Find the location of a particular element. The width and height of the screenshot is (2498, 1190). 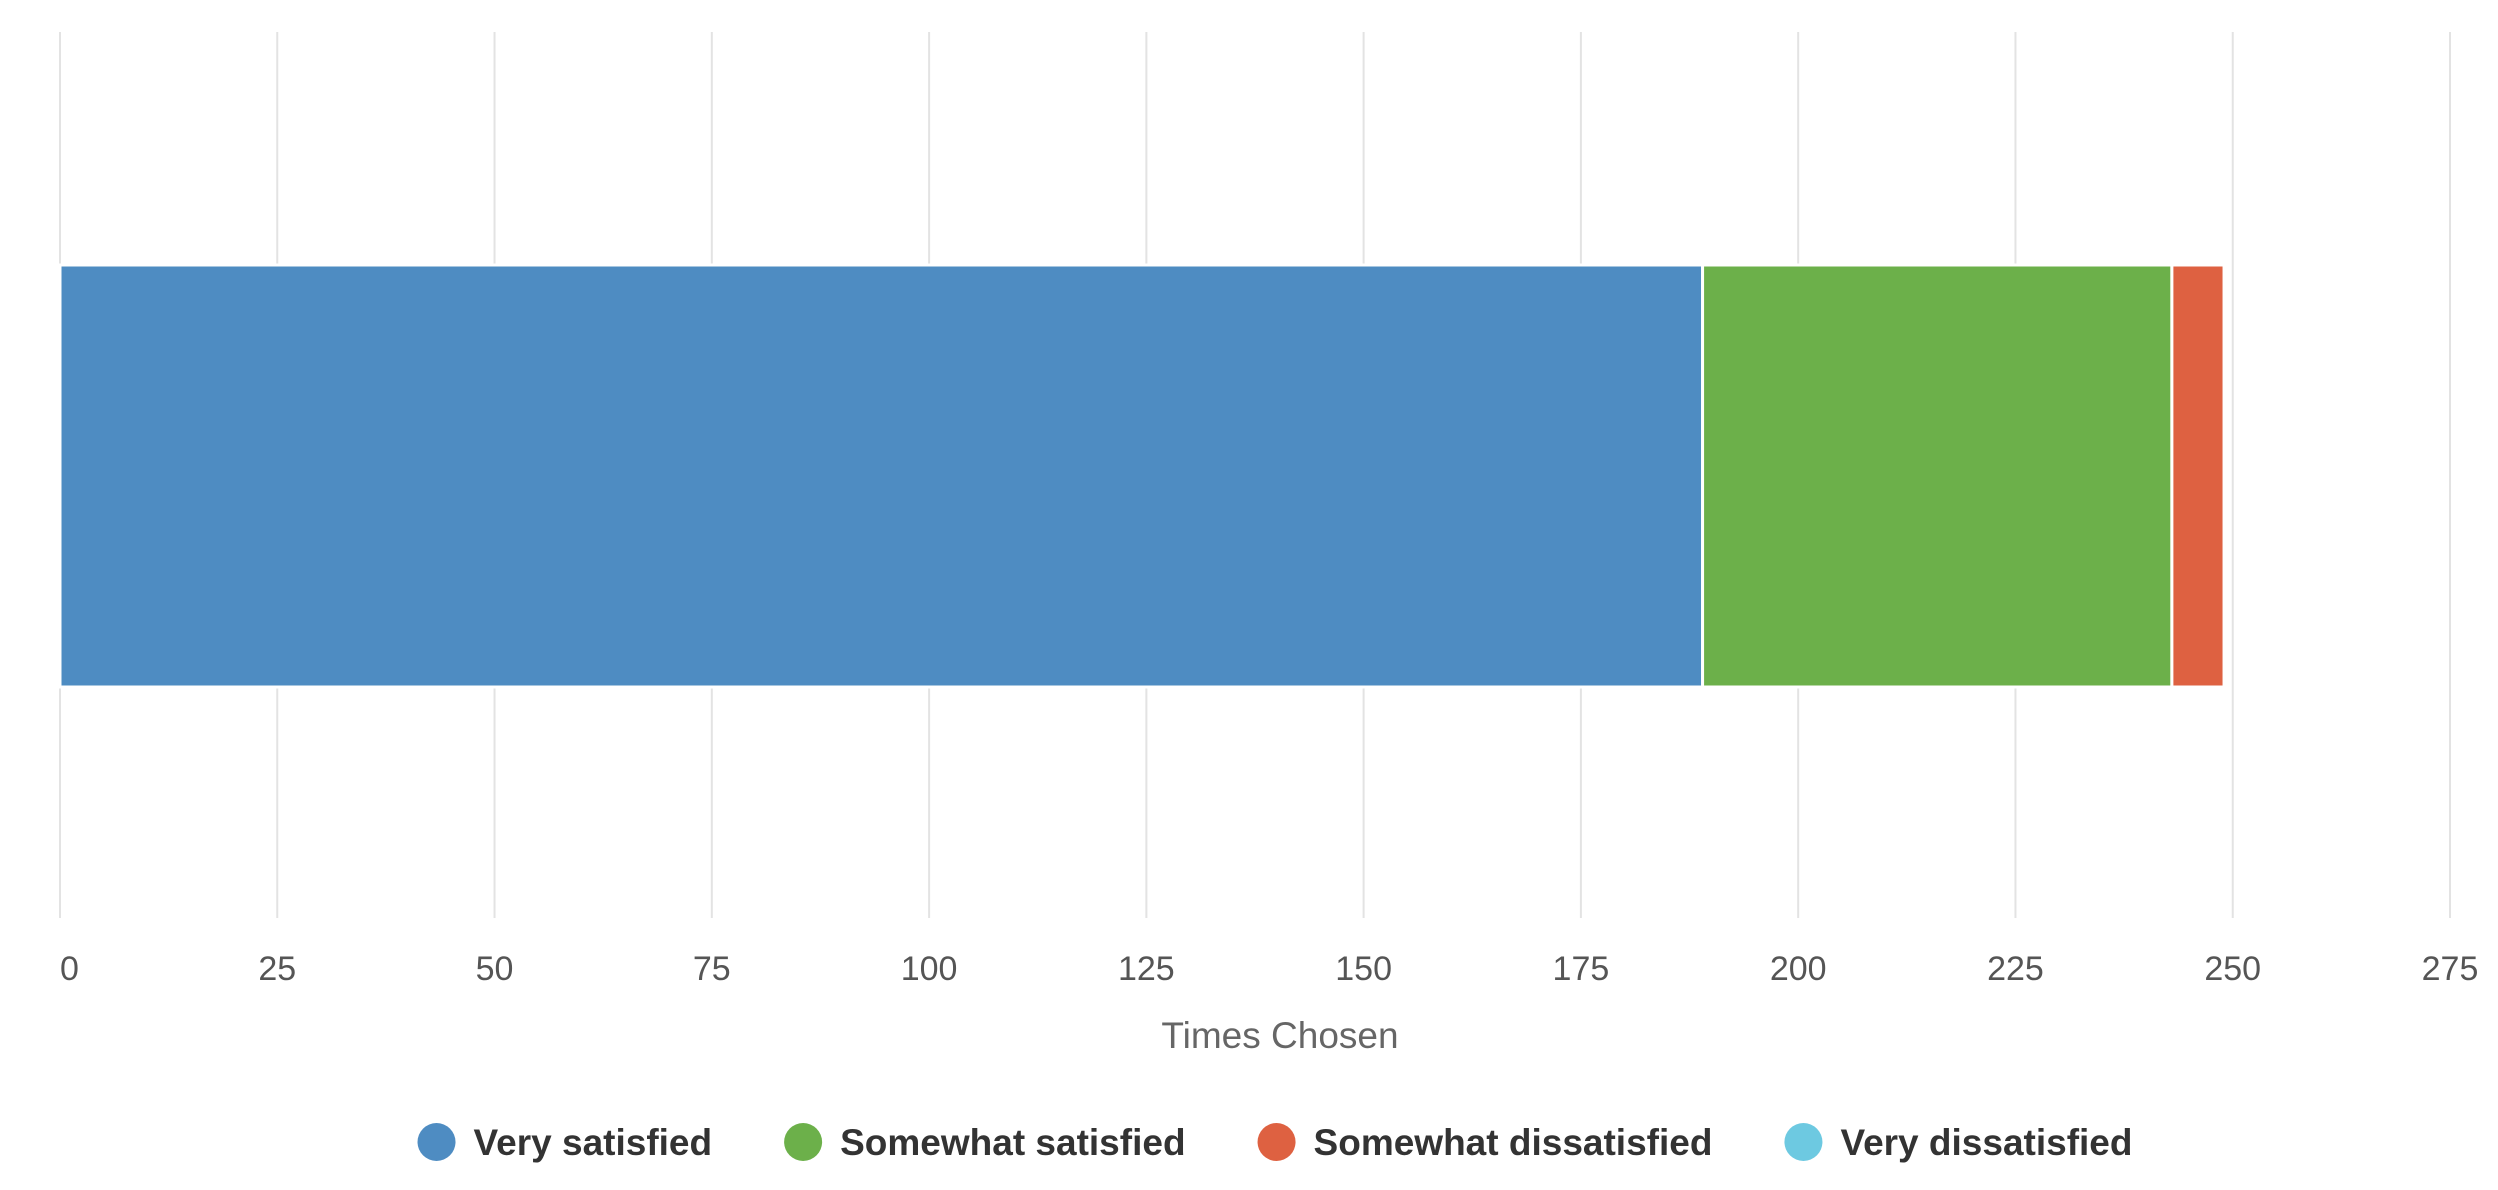

legend-item-somewhat-dissatisfied: Somewhat dissatisfied is located at coordinates (1485, 1142).